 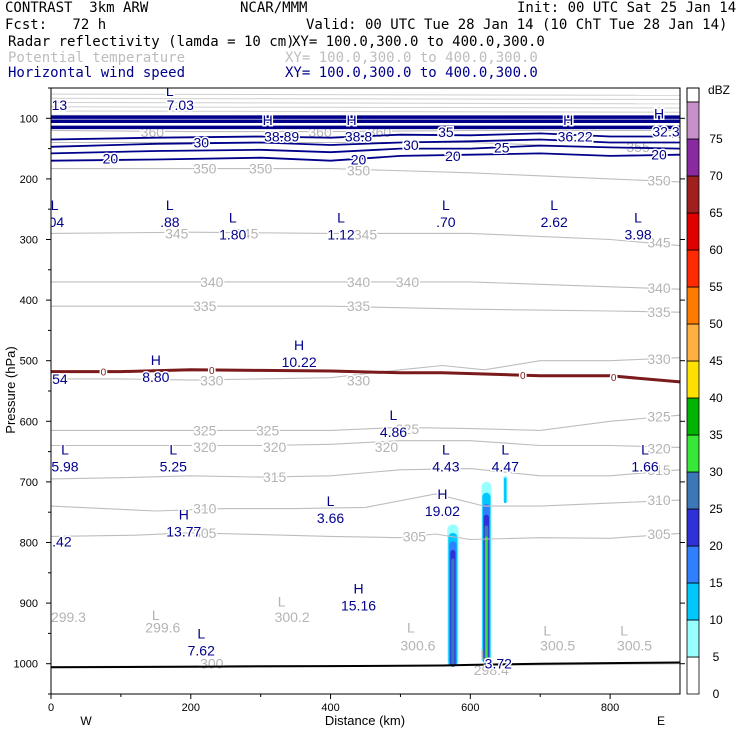 I want to click on colorbar-label: 35, so click(x=716, y=435).